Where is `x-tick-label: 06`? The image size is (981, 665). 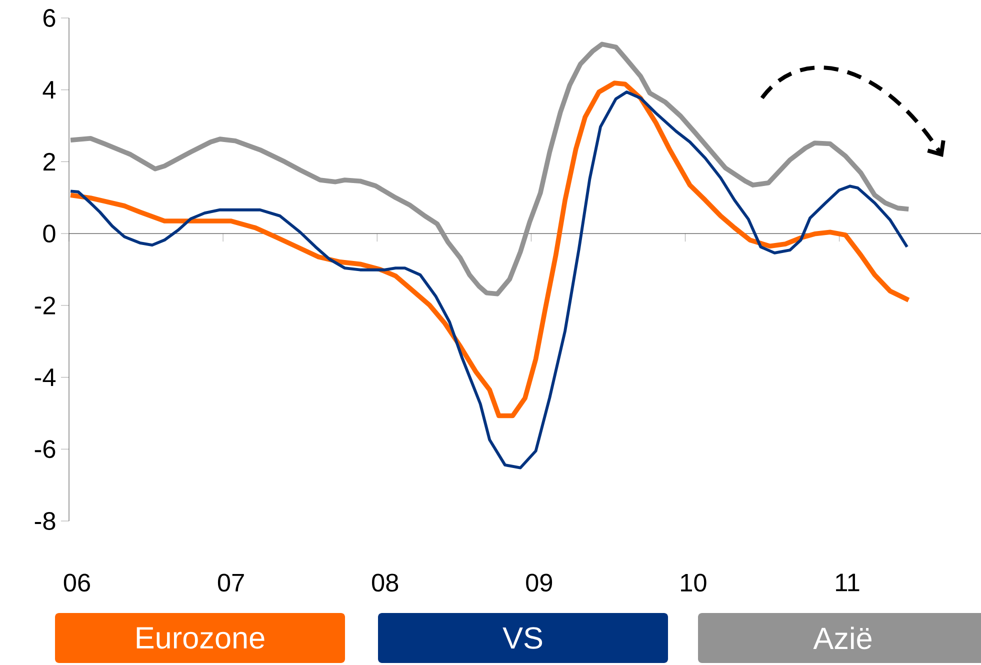
x-tick-label: 06 is located at coordinates (77, 583).